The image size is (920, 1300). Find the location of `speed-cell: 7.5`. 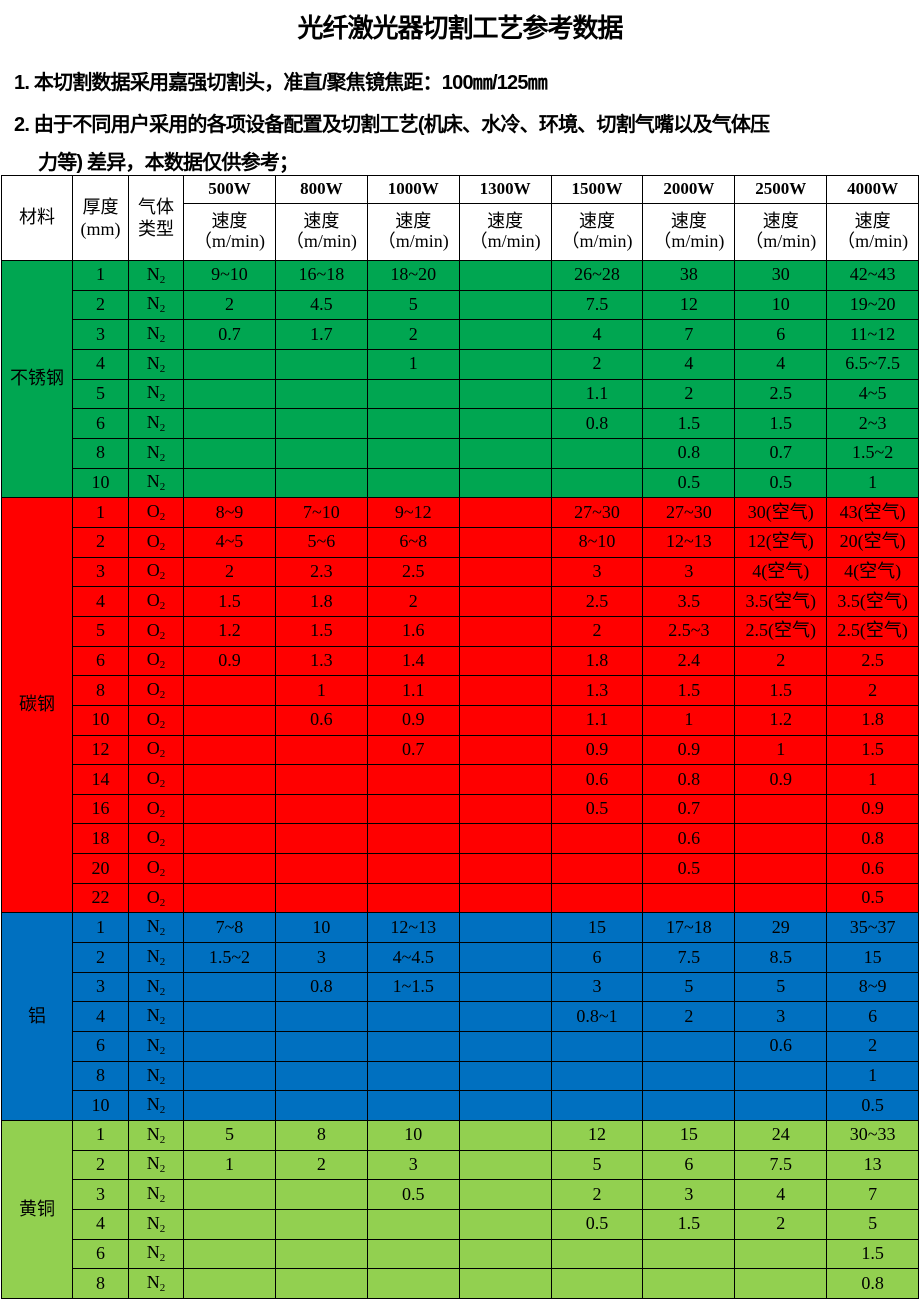

speed-cell: 7.5 is located at coordinates (781, 1165).